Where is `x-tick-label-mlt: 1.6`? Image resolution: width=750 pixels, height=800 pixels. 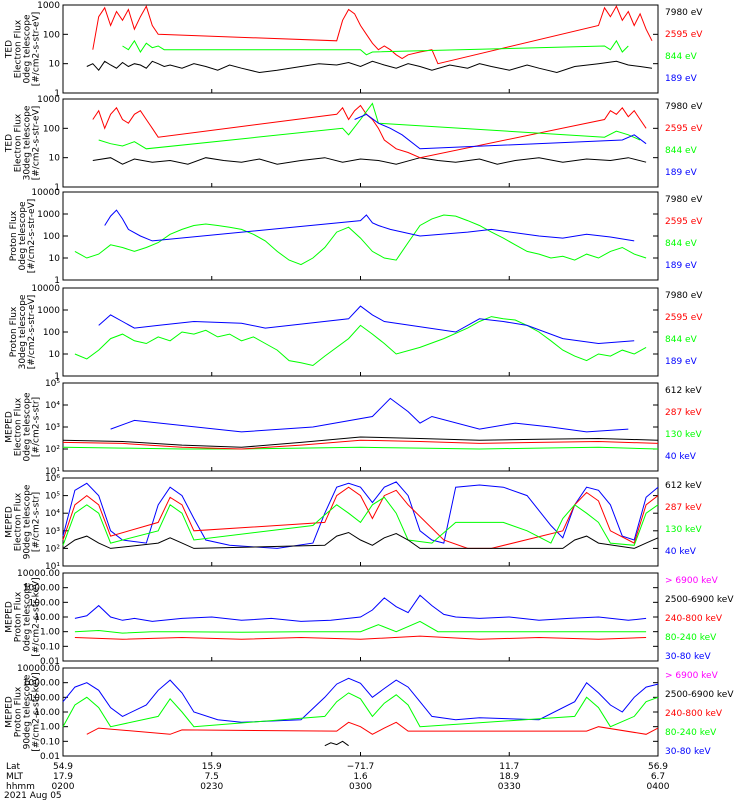 x-tick-label-mlt: 1.6 is located at coordinates (360, 777).